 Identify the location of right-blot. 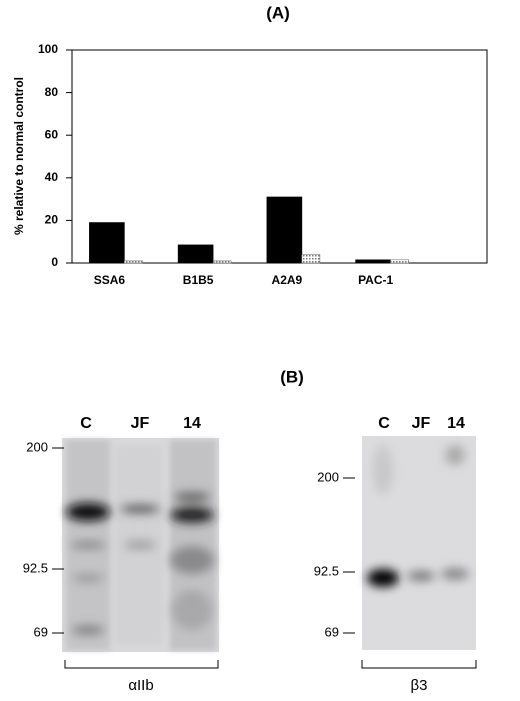
(410, 552).